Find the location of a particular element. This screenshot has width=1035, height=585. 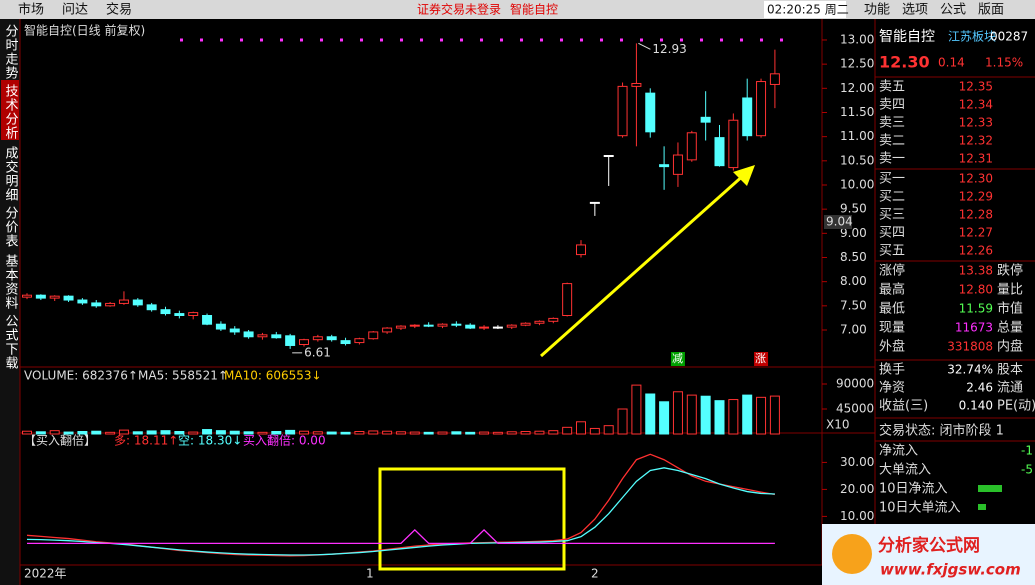

stat-label: 流通 is located at coordinates (1010, 388).